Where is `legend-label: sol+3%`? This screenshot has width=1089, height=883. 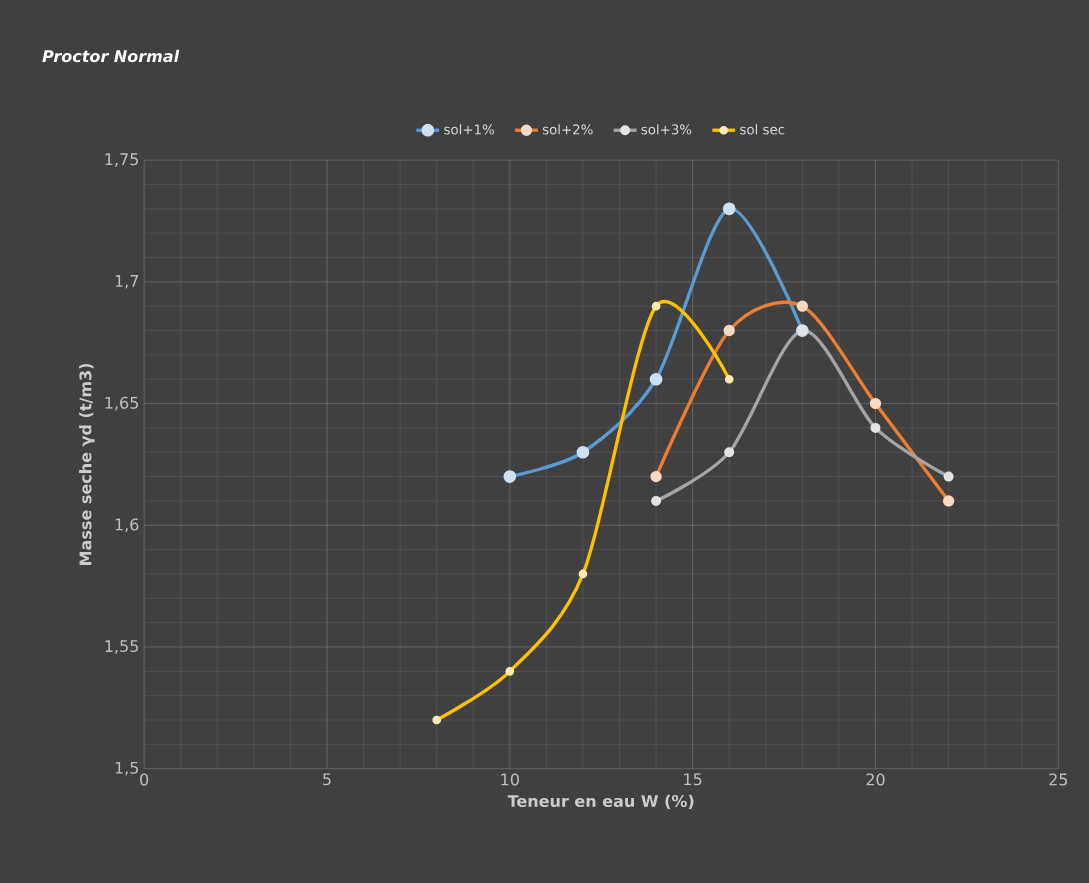
legend-label: sol+3% is located at coordinates (666, 129).